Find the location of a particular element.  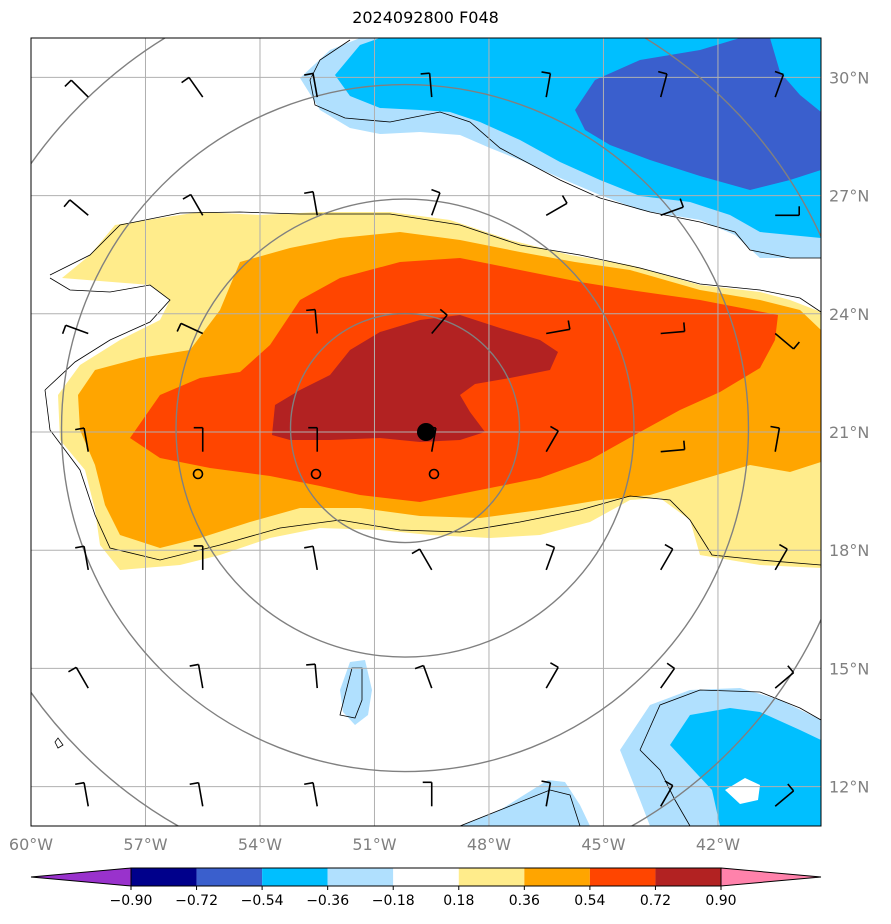

lon-tick-label: 42°W is located at coordinates (718, 844).